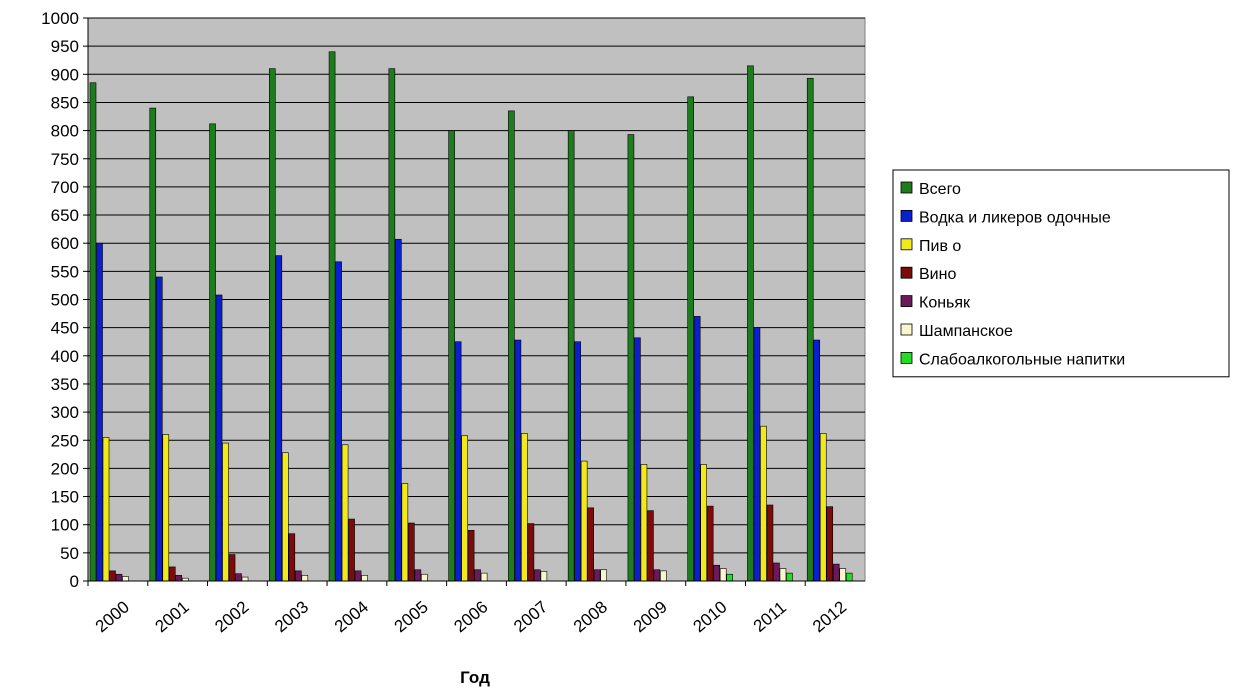  What do you see at coordinates (65, 440) in the screenshot?
I see `y-tick-label: 250` at bounding box center [65, 440].